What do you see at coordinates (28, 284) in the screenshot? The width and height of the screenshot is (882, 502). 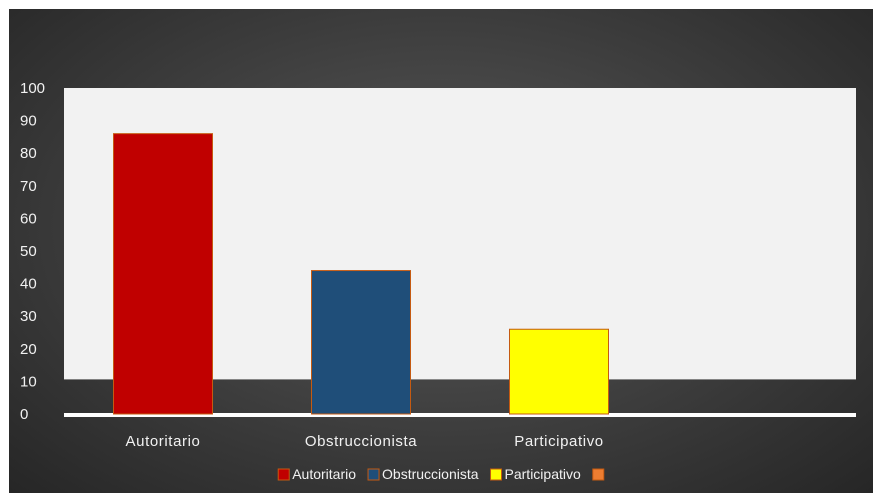 I see `y-tick-label-40: 40` at bounding box center [28, 284].